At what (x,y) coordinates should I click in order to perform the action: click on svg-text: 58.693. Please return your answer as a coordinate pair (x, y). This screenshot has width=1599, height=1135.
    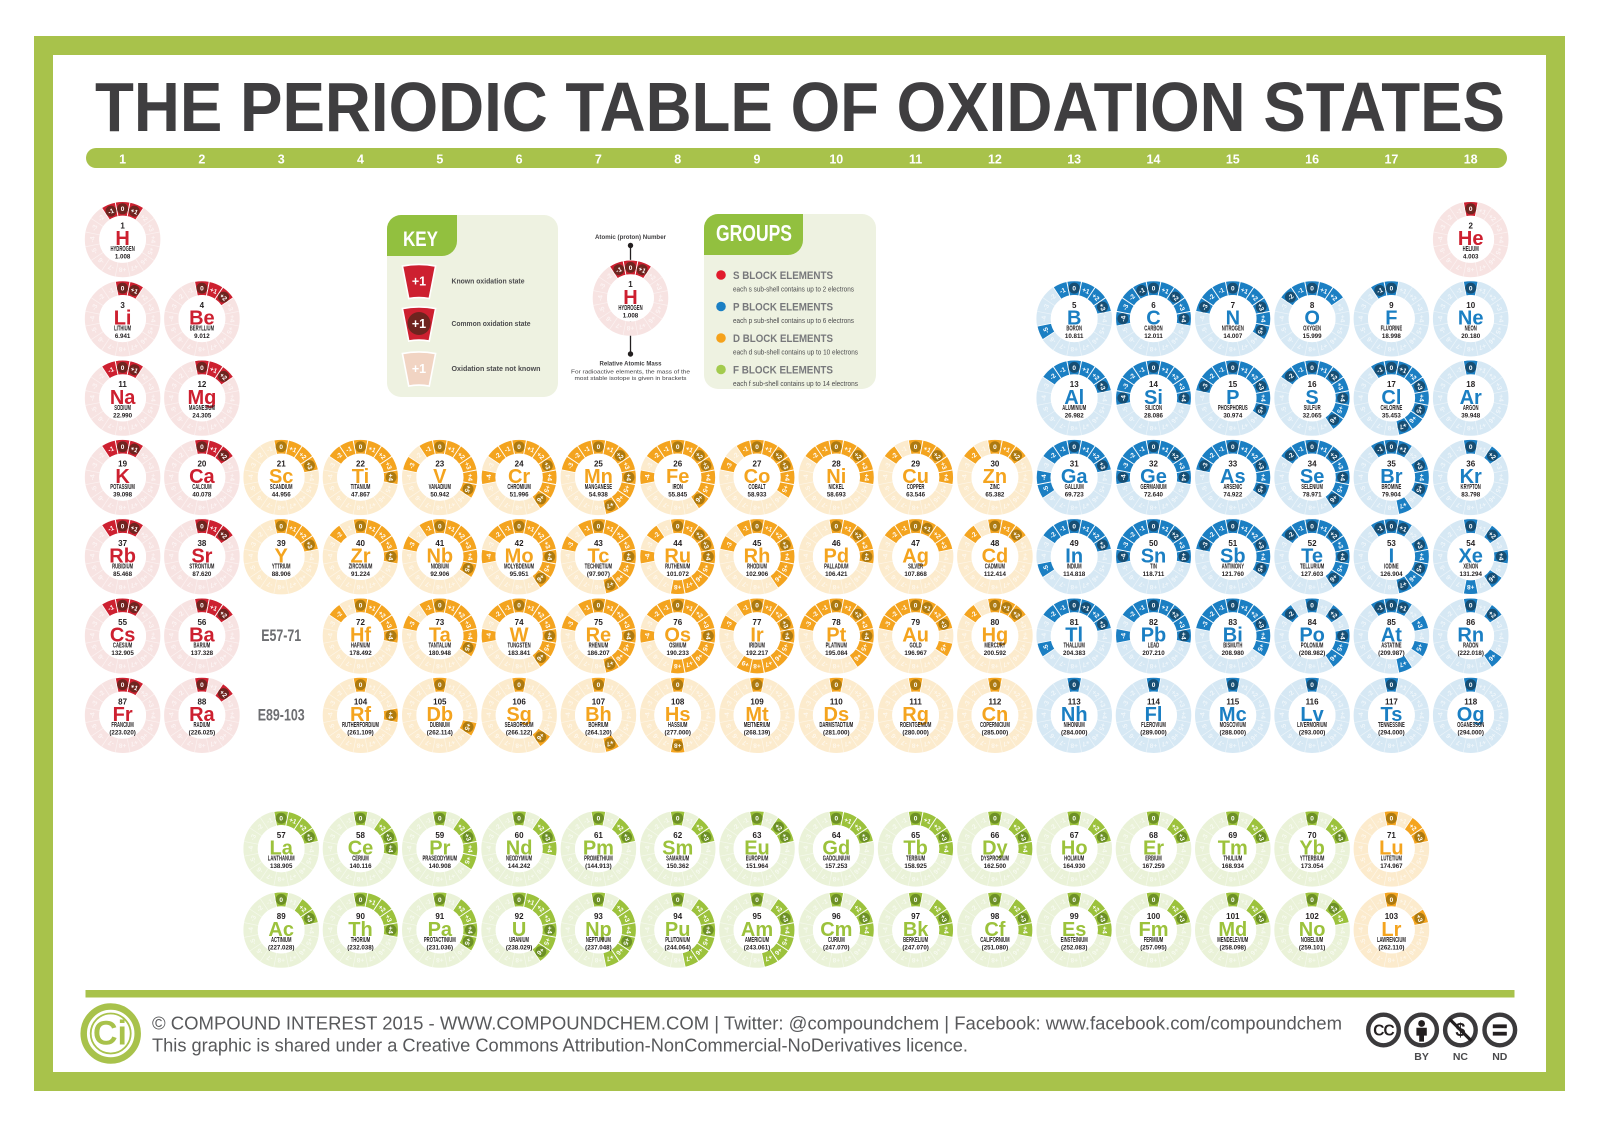
    Looking at the image, I should click on (836, 495).